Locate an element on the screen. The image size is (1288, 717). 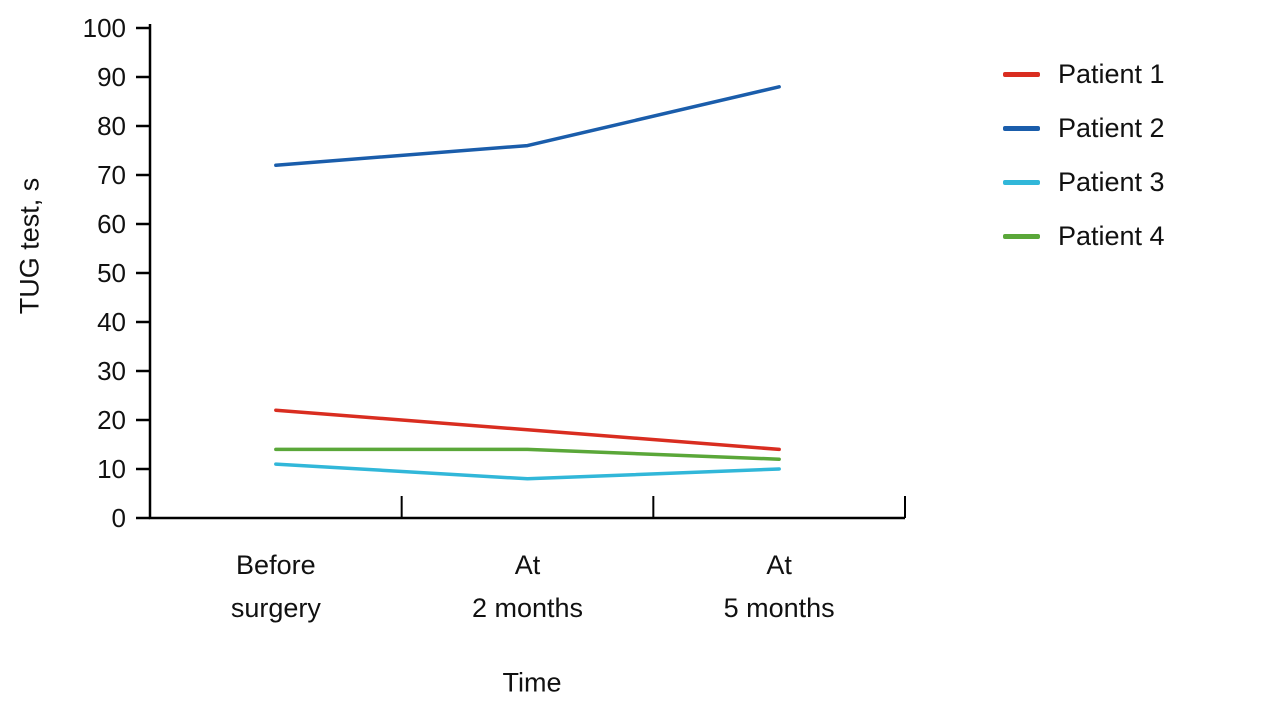
legend-item-patient-1: Patient 1 is located at coordinates (1084, 74).